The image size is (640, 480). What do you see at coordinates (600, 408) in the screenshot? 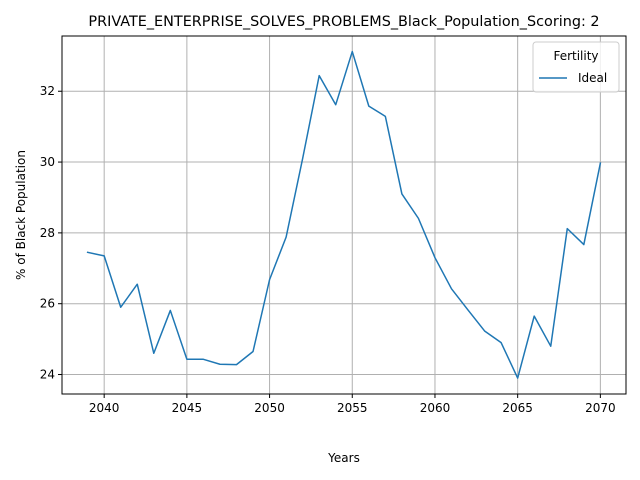
I see `x-tick-label: 2070` at bounding box center [600, 408].